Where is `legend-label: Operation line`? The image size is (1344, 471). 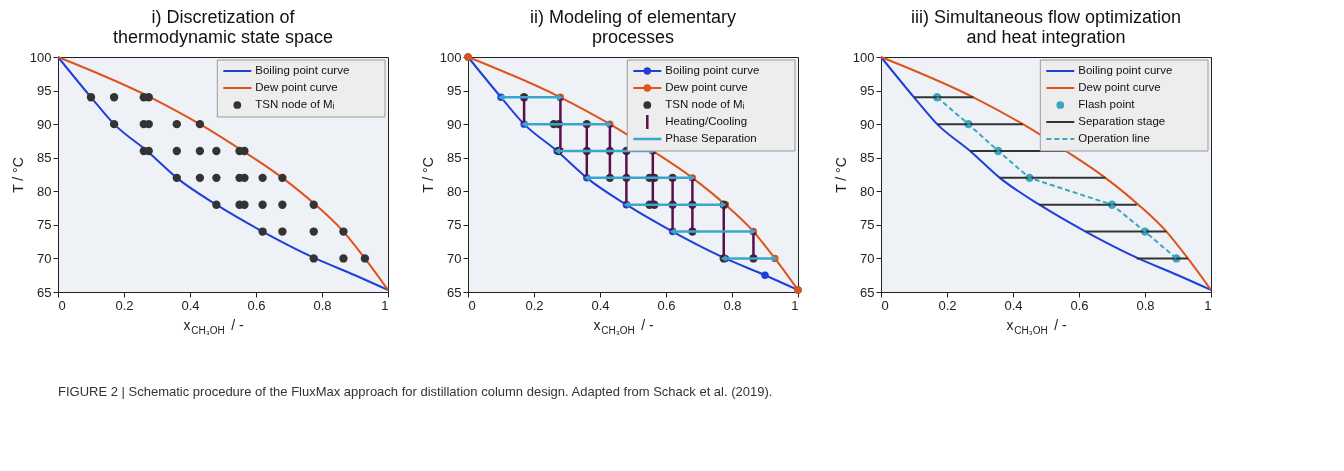 legend-label: Operation line is located at coordinates (1114, 138).